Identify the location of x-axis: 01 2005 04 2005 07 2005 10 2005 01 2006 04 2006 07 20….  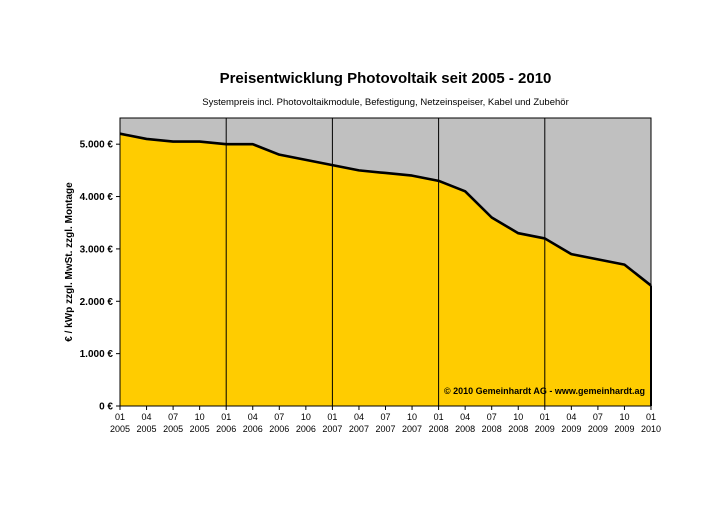
(385, 420).